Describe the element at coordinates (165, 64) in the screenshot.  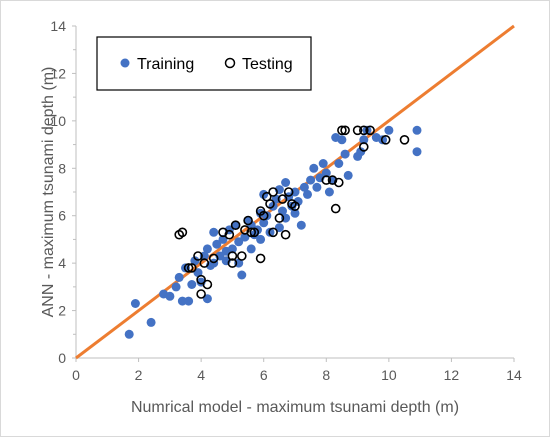
I see `legend-training-label: Training` at that location.